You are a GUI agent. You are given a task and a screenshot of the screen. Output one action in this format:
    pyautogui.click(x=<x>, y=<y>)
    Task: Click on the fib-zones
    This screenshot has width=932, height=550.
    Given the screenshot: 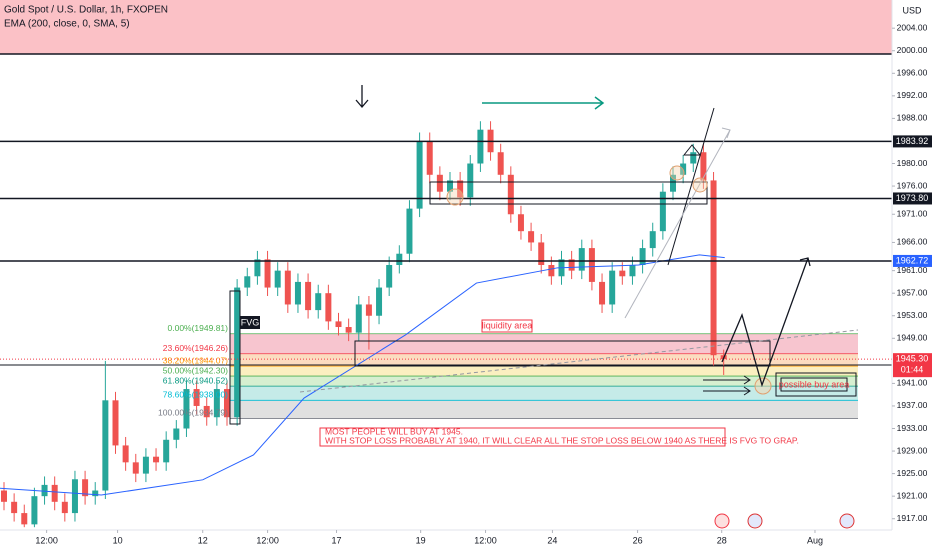 What is the action you would take?
    pyautogui.click(x=544, y=376)
    